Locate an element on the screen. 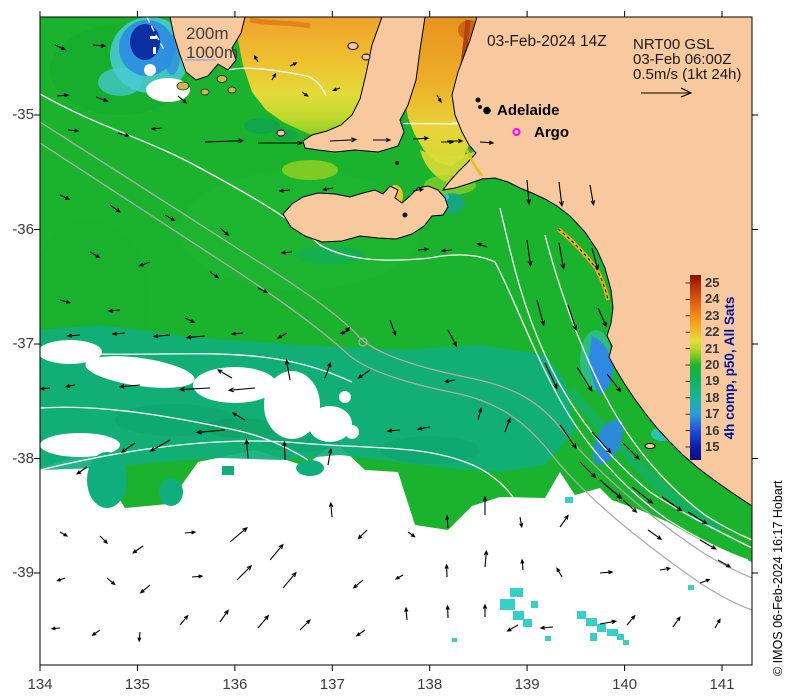 The width and height of the screenshot is (792, 700). colorbar-tick-label: 19 is located at coordinates (712, 381).